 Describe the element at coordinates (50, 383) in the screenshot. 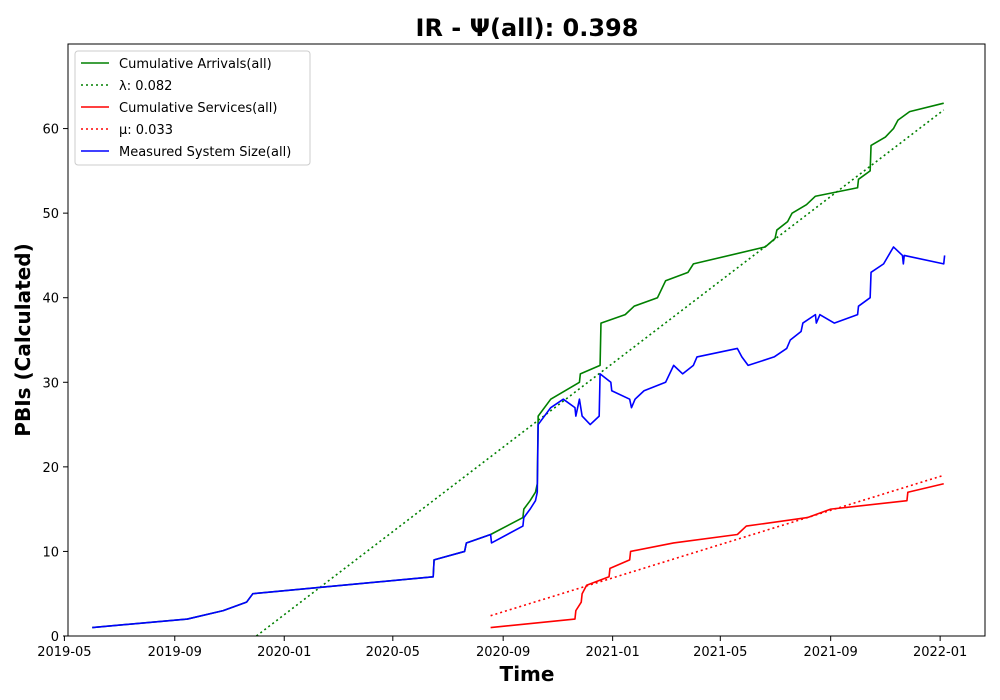

I see `y-tick-label: 30` at that location.